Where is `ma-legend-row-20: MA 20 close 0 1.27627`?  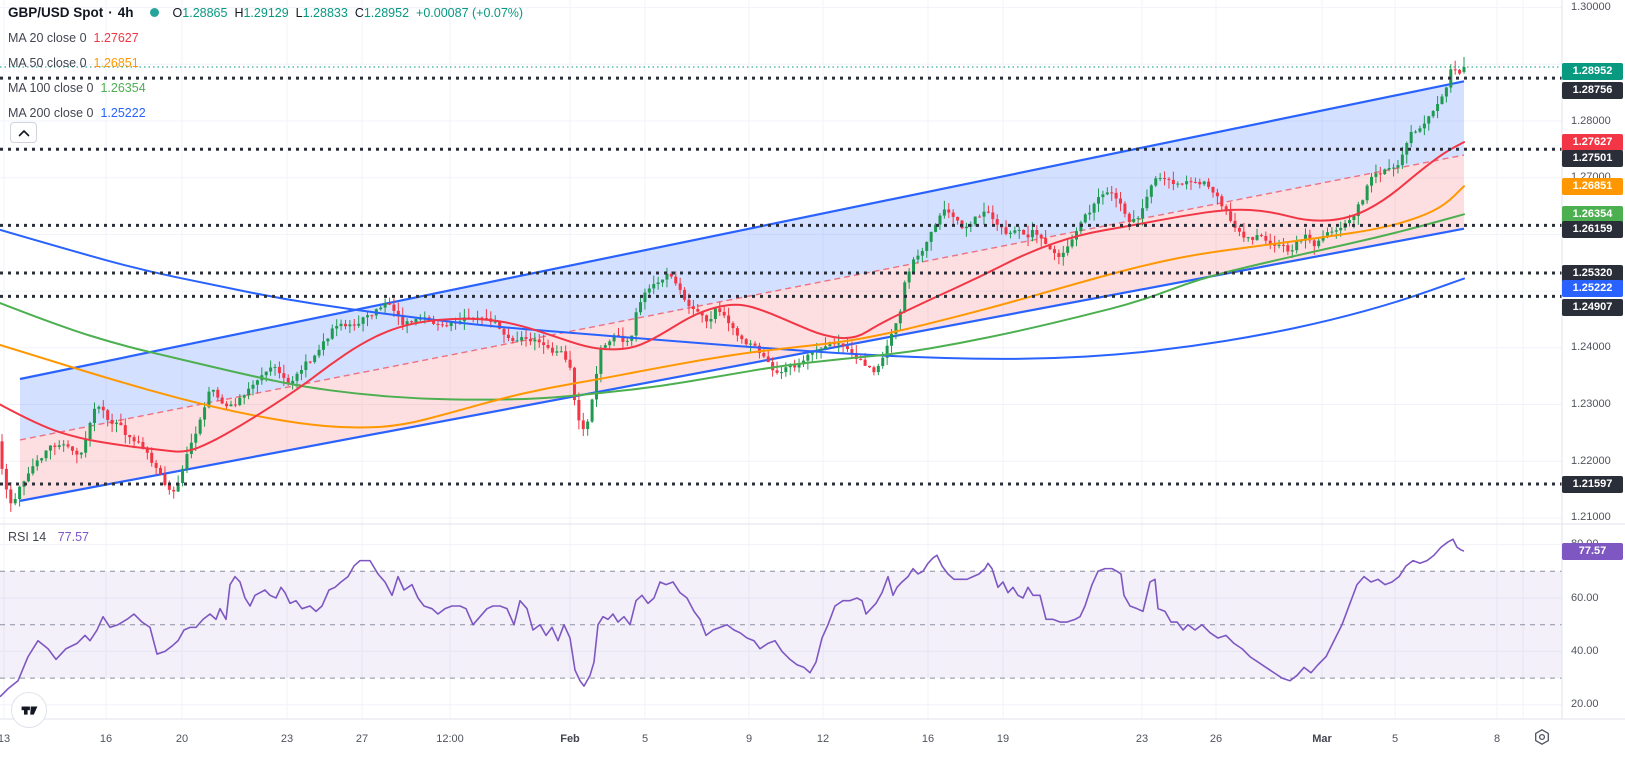
ma-legend-row-20: MA 20 close 0 1.27627 is located at coordinates (73, 38).